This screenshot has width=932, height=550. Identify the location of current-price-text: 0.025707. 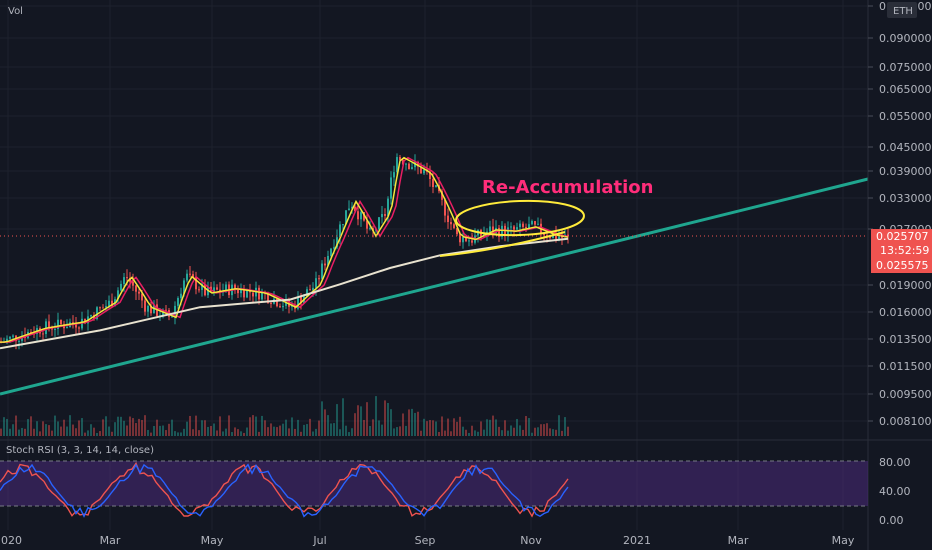
(902, 236).